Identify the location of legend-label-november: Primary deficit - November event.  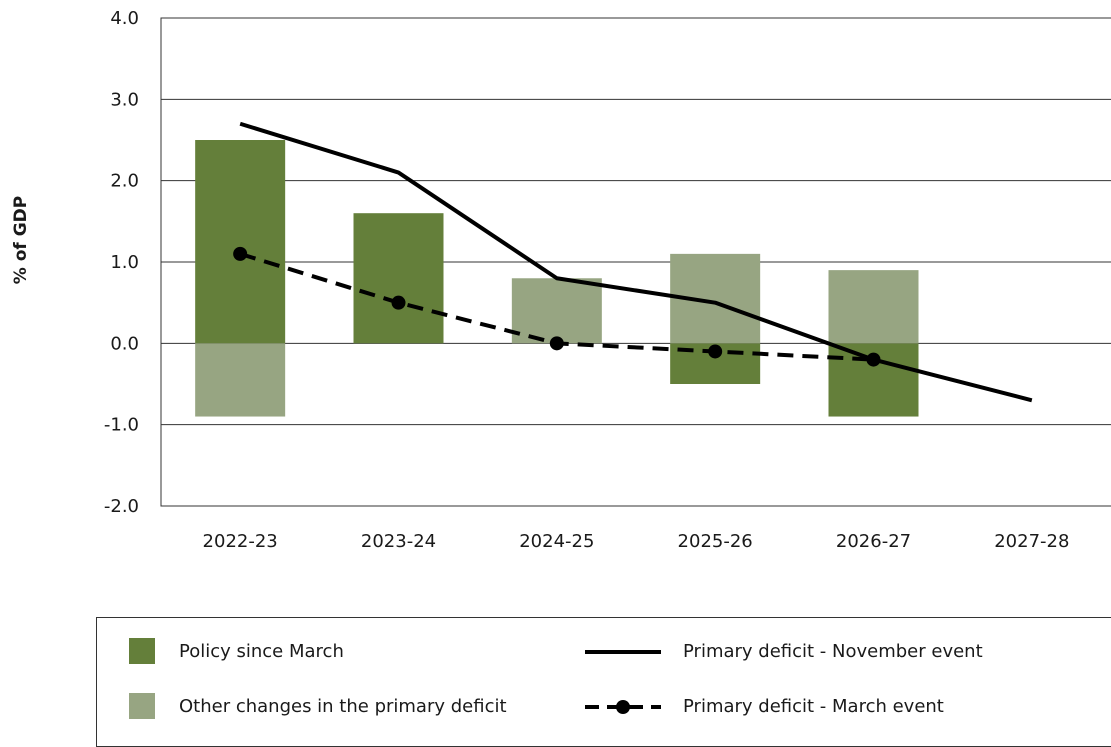
(833, 651).